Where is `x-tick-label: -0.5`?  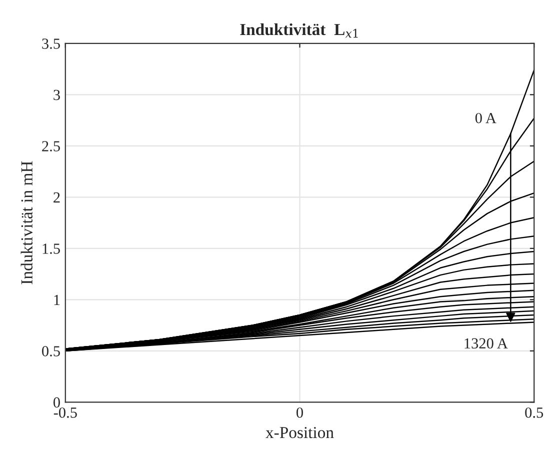 x-tick-label: -0.5 is located at coordinates (65, 412).